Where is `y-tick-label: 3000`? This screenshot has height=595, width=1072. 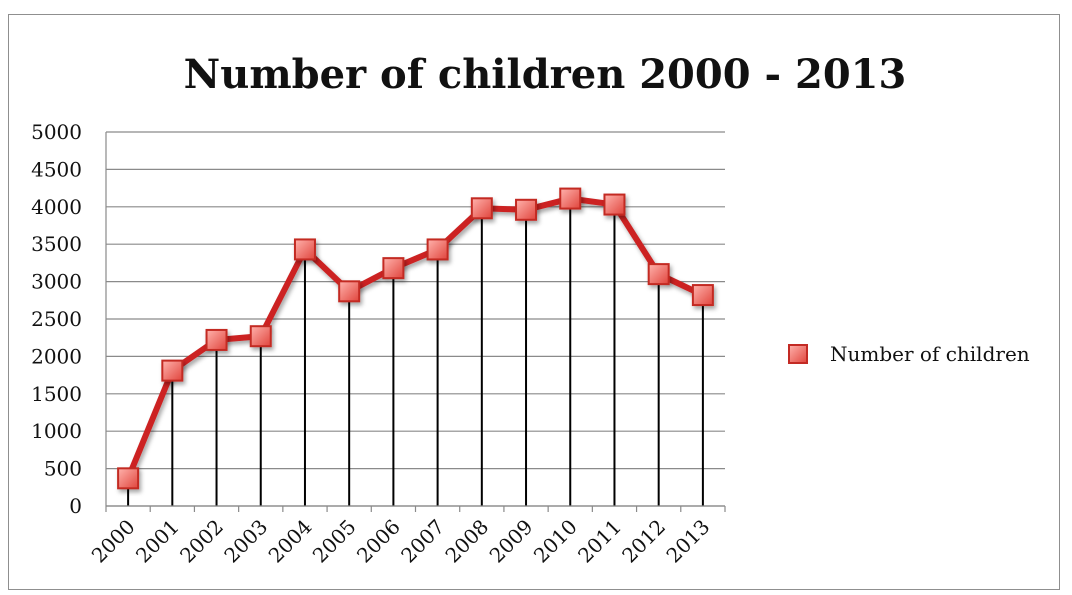 y-tick-label: 3000 is located at coordinates (56, 282).